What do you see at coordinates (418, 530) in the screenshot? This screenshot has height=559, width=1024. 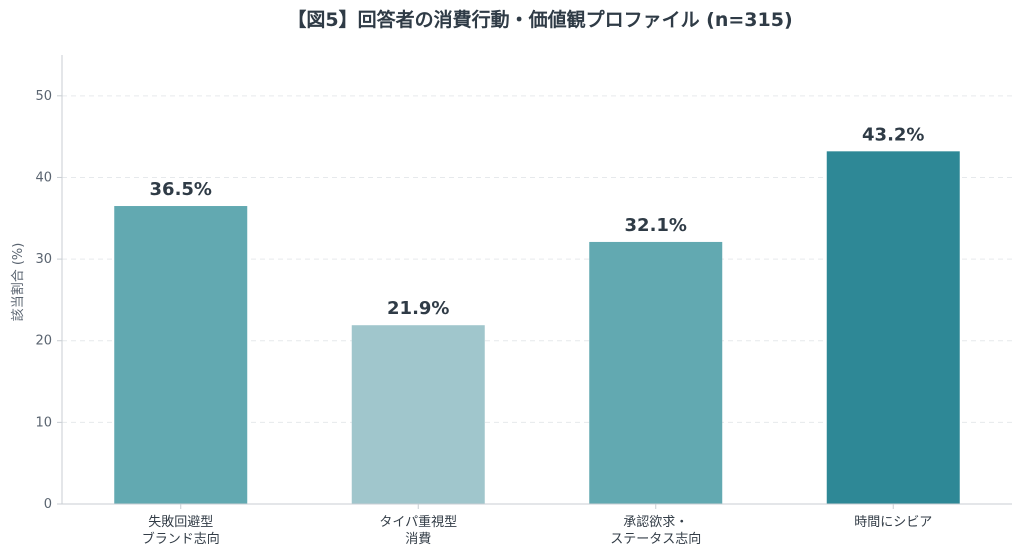 I see `x-tick-label: タイパ重視型消費` at bounding box center [418, 530].